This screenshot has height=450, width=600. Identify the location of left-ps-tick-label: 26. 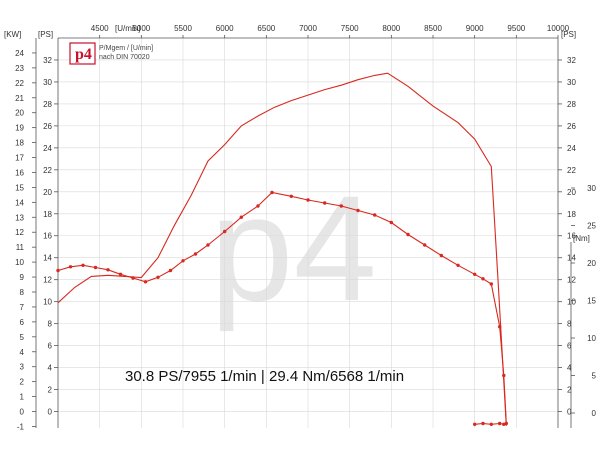
(47, 126).